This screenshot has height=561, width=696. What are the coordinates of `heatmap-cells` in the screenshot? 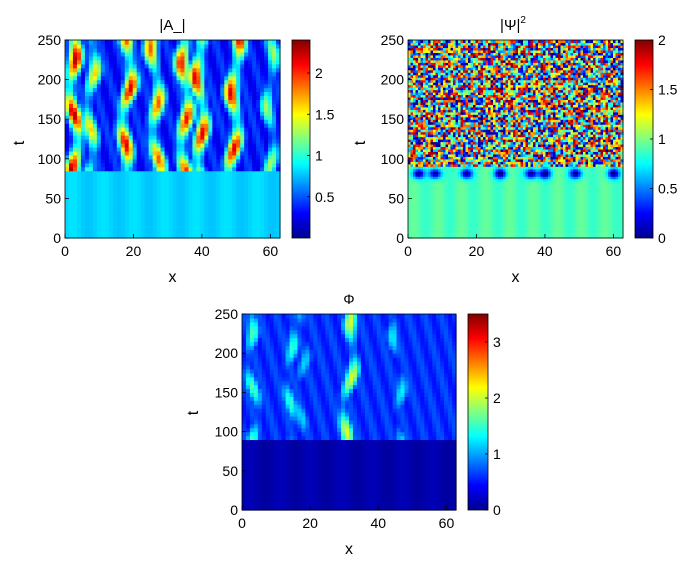 It's located at (173, 139).